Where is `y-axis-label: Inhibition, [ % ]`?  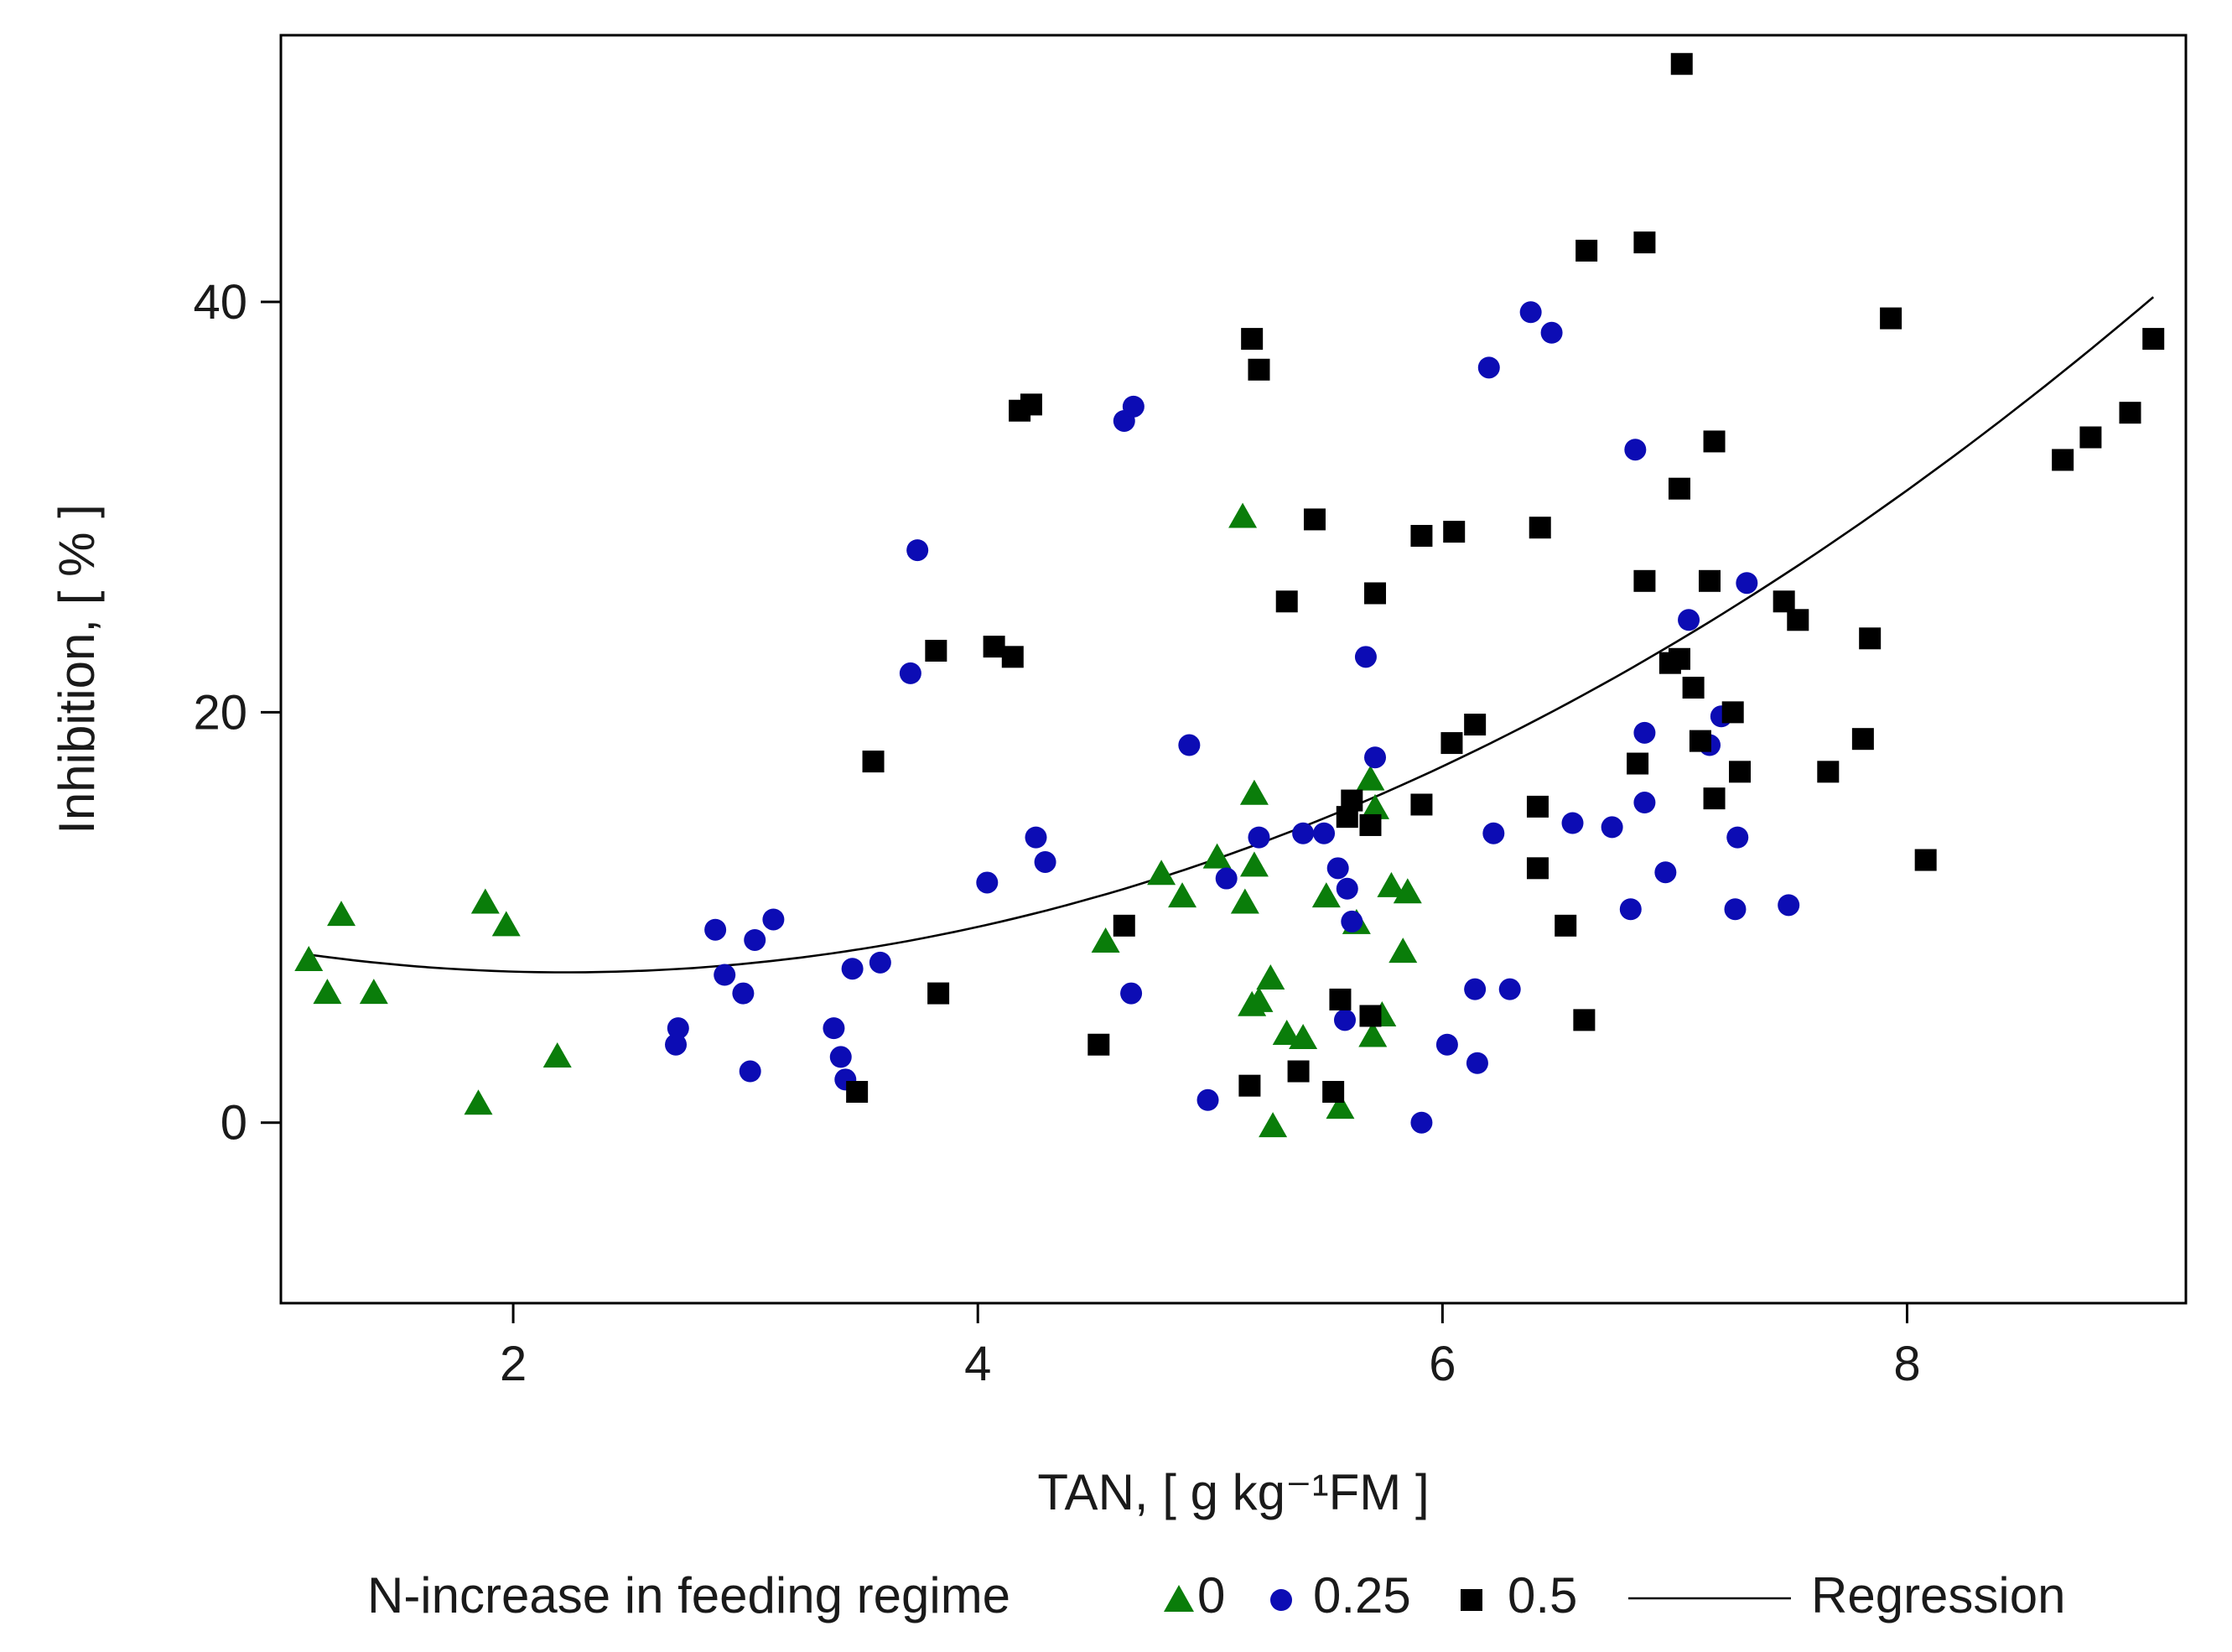 y-axis-label: Inhibition, [ % ] is located at coordinates (77, 669).